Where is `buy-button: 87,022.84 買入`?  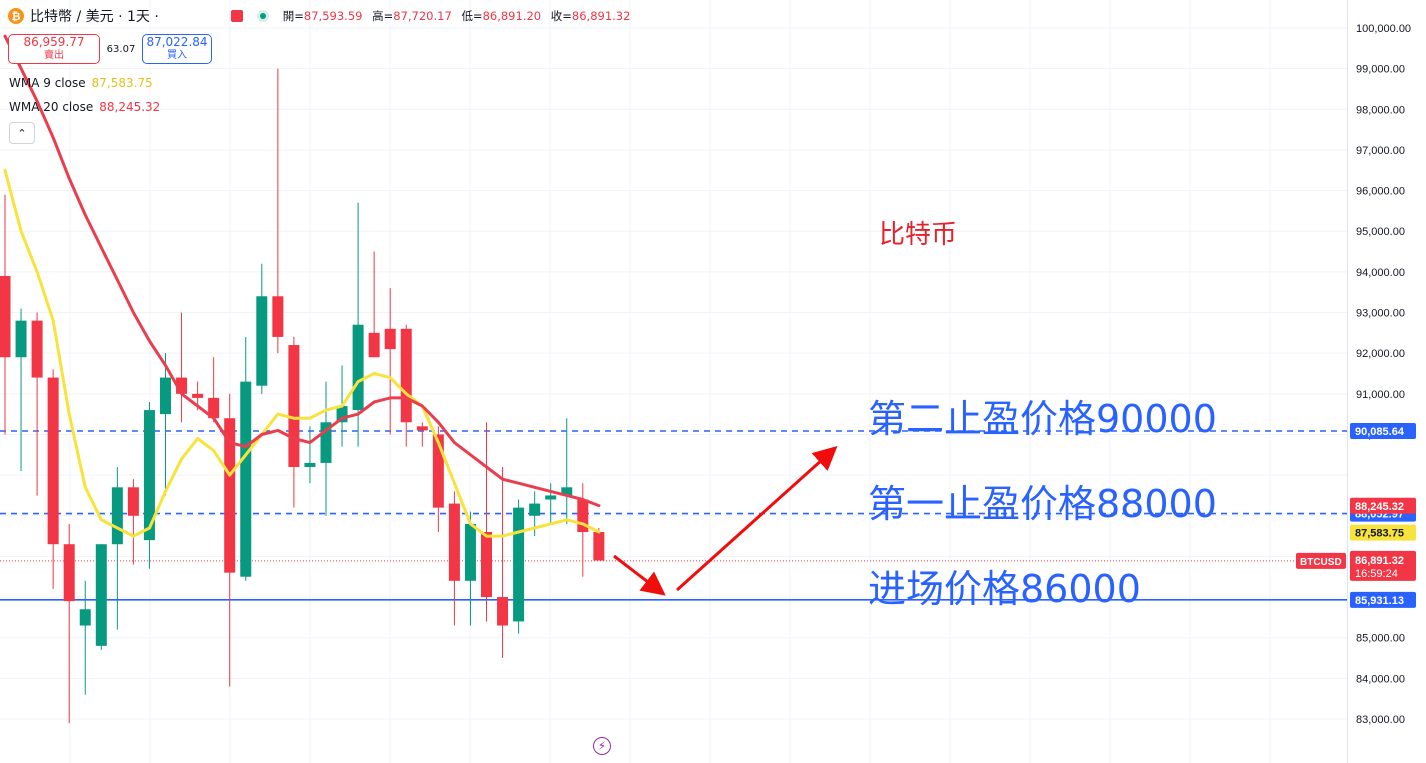 buy-button: 87,022.84 買入 is located at coordinates (177, 49).